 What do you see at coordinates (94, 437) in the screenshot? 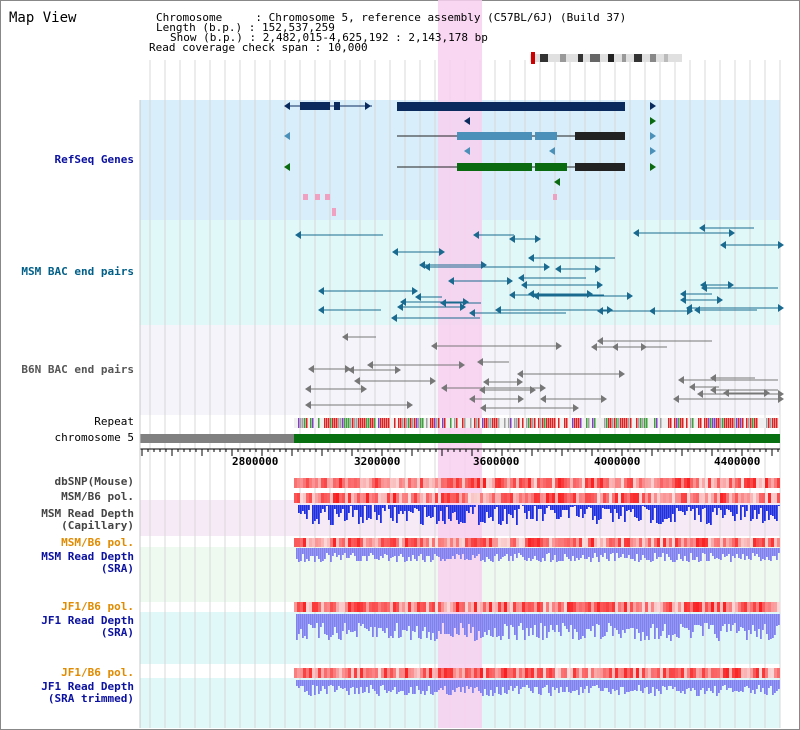
I see `track-label-chromosome: chromosome 5` at bounding box center [94, 437].